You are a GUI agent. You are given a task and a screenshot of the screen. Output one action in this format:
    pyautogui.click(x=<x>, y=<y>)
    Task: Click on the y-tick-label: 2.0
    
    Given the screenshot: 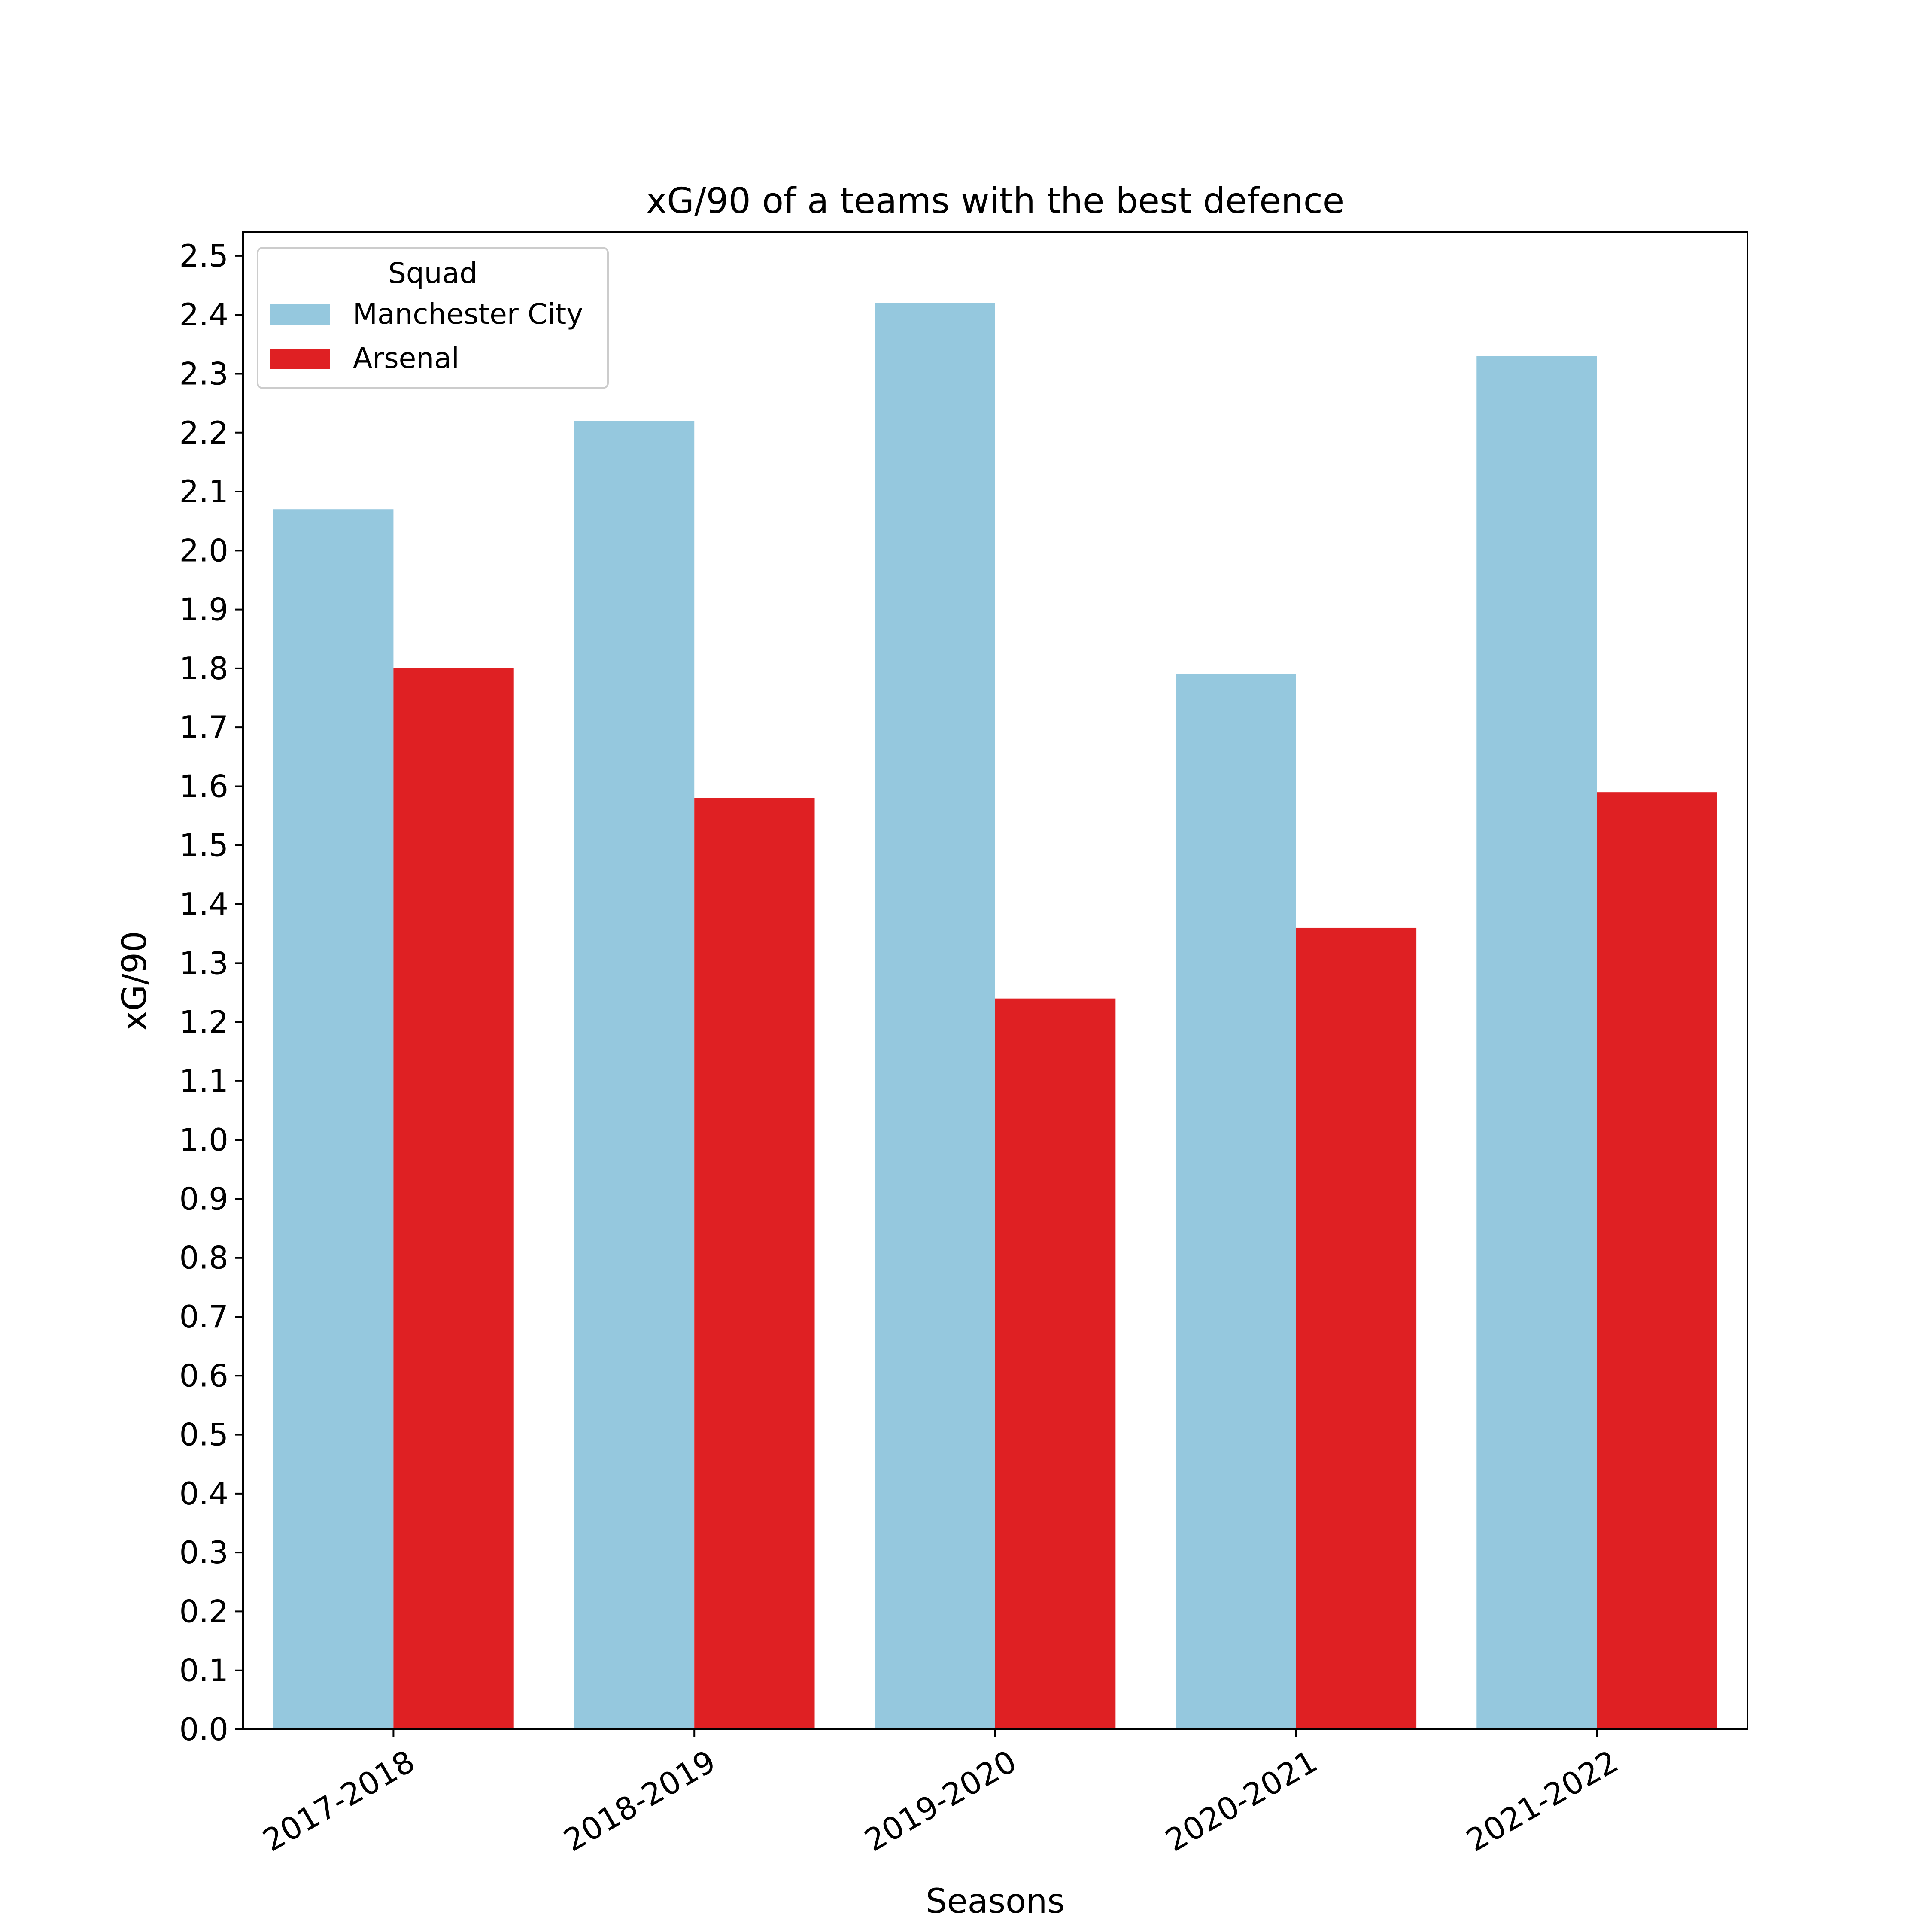 What is the action you would take?
    pyautogui.click(x=203, y=550)
    